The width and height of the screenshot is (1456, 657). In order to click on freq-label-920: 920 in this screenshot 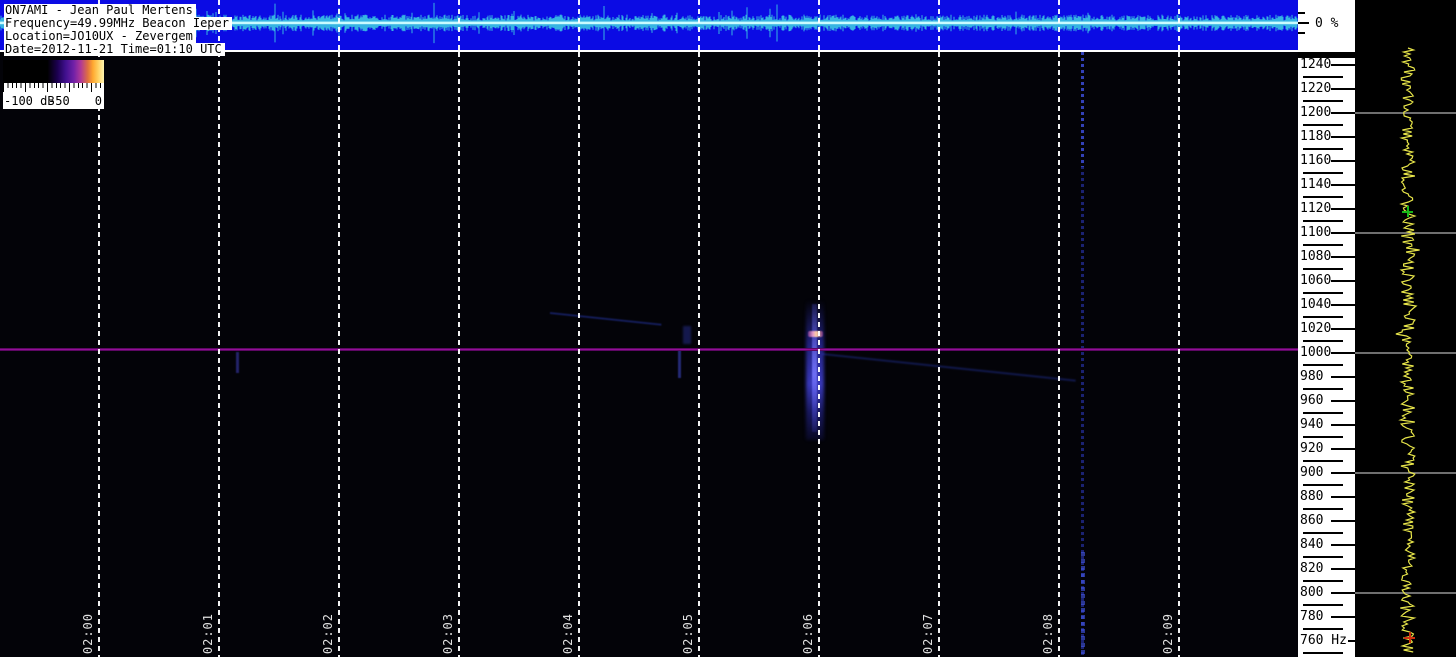, I will do `click(1312, 448)`.